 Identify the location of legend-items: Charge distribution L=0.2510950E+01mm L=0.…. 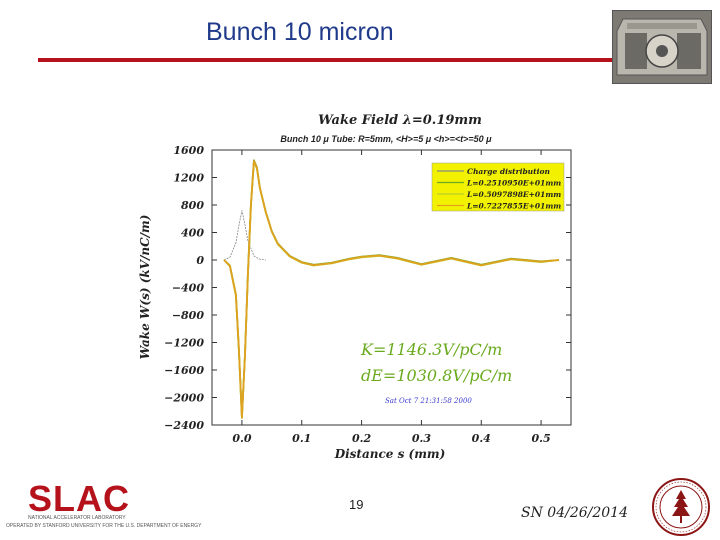
(499, 189).